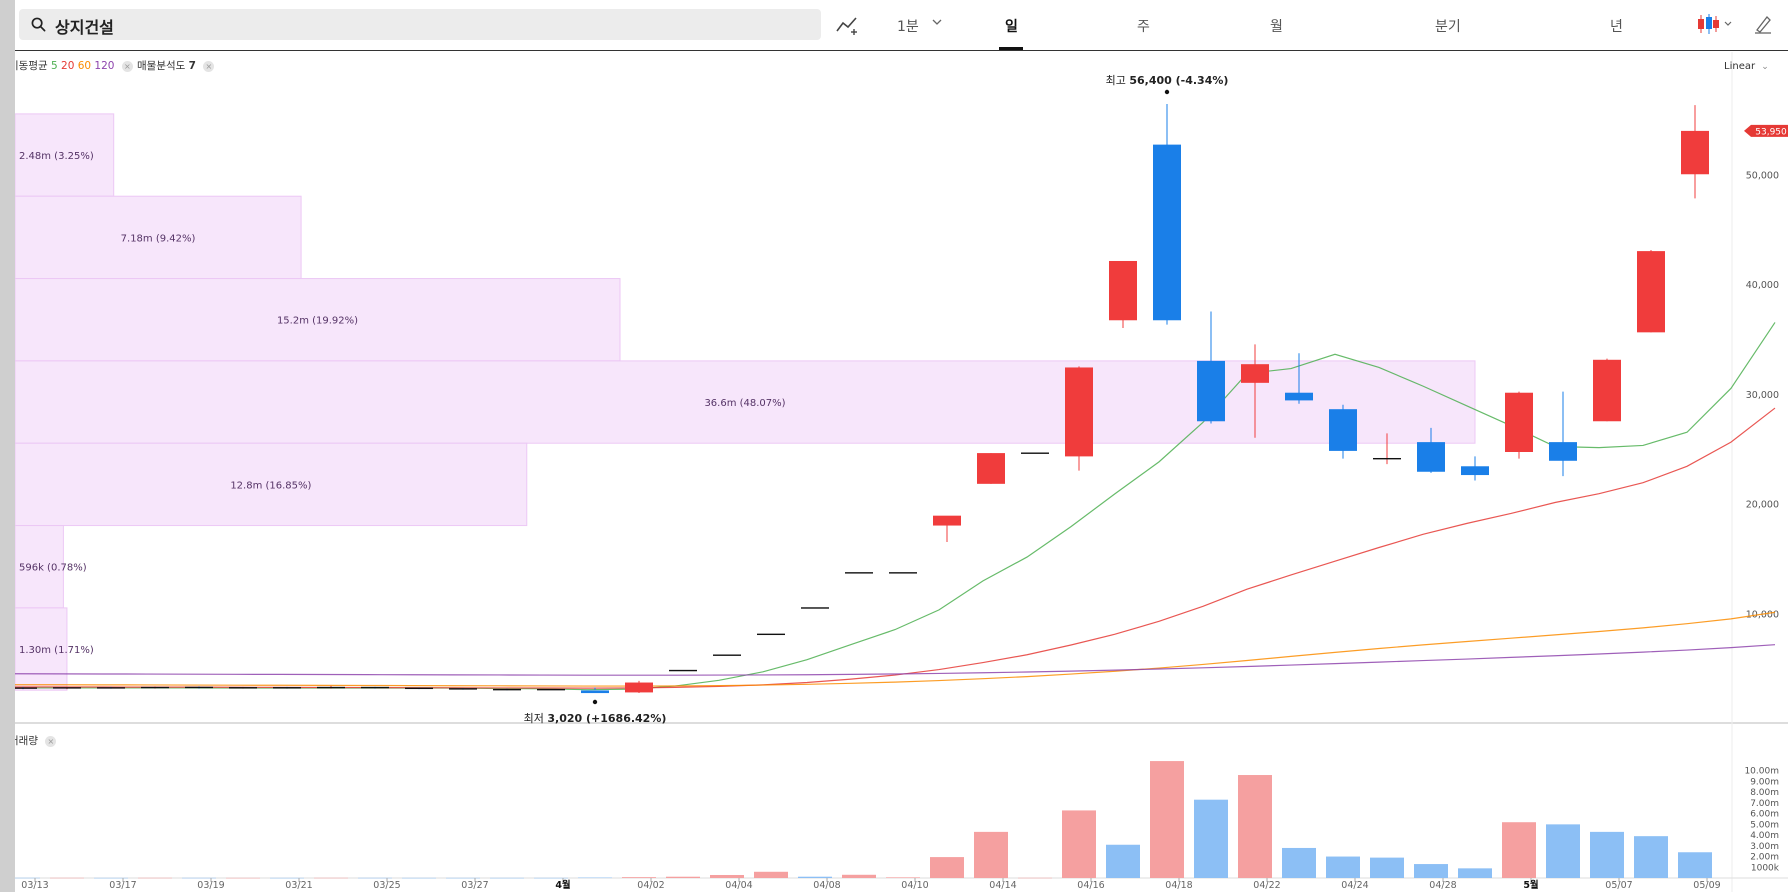 This screenshot has height=892, width=1788. Describe the element at coordinates (1354, 885) in the screenshot. I see `x-tick-label: 04/24` at that location.